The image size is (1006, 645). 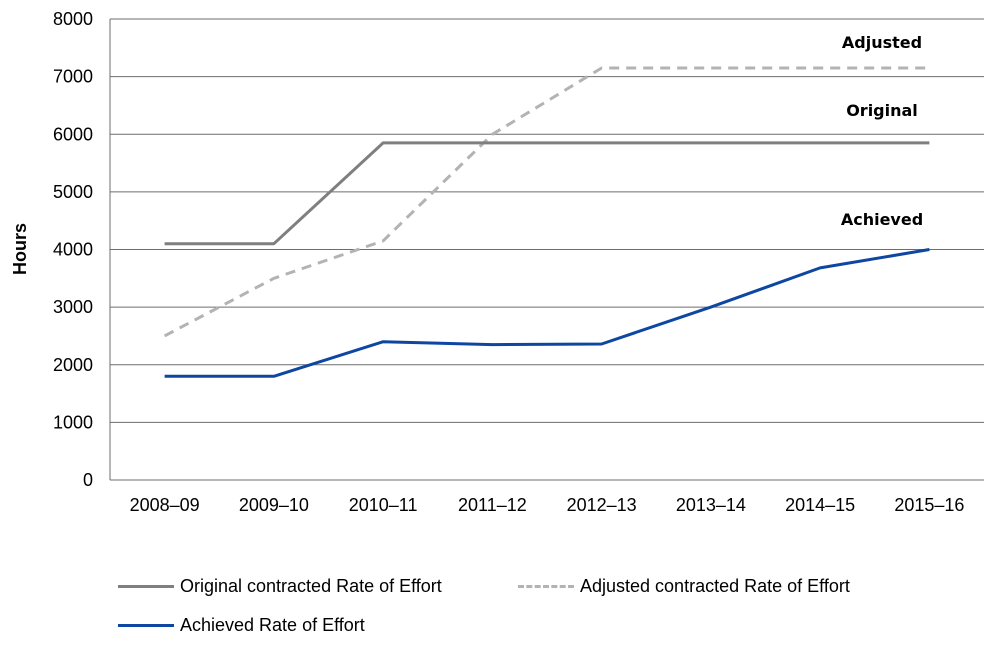 I want to click on y-axis-label: Hours, so click(x=20, y=249).